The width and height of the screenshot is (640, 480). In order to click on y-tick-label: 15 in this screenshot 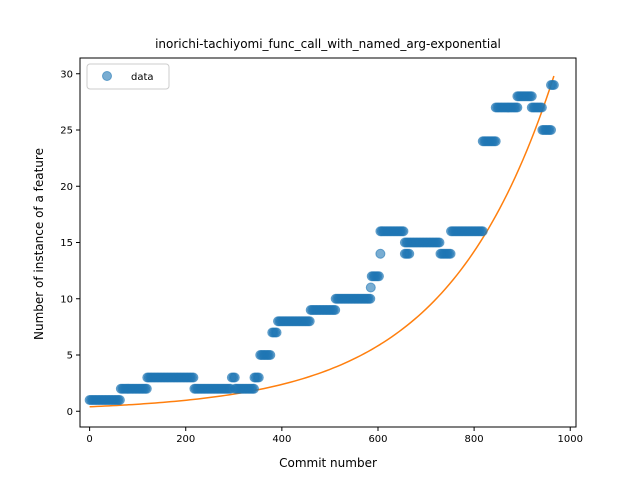, I will do `click(66, 243)`.